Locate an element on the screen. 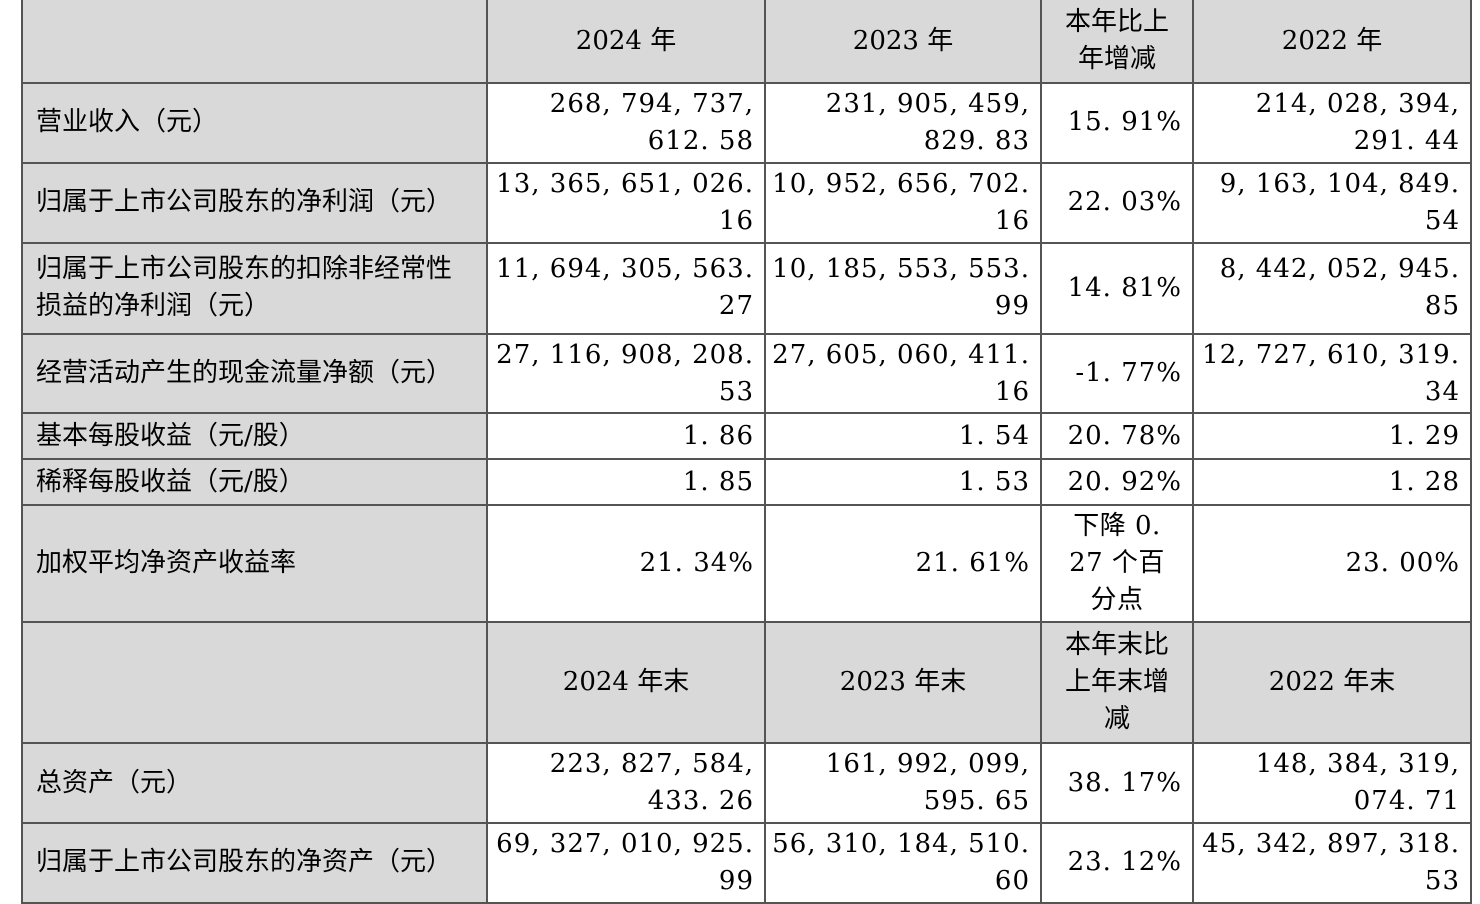 This screenshot has width=1480, height=904. value-2022: 23. 00% is located at coordinates (1332, 564).